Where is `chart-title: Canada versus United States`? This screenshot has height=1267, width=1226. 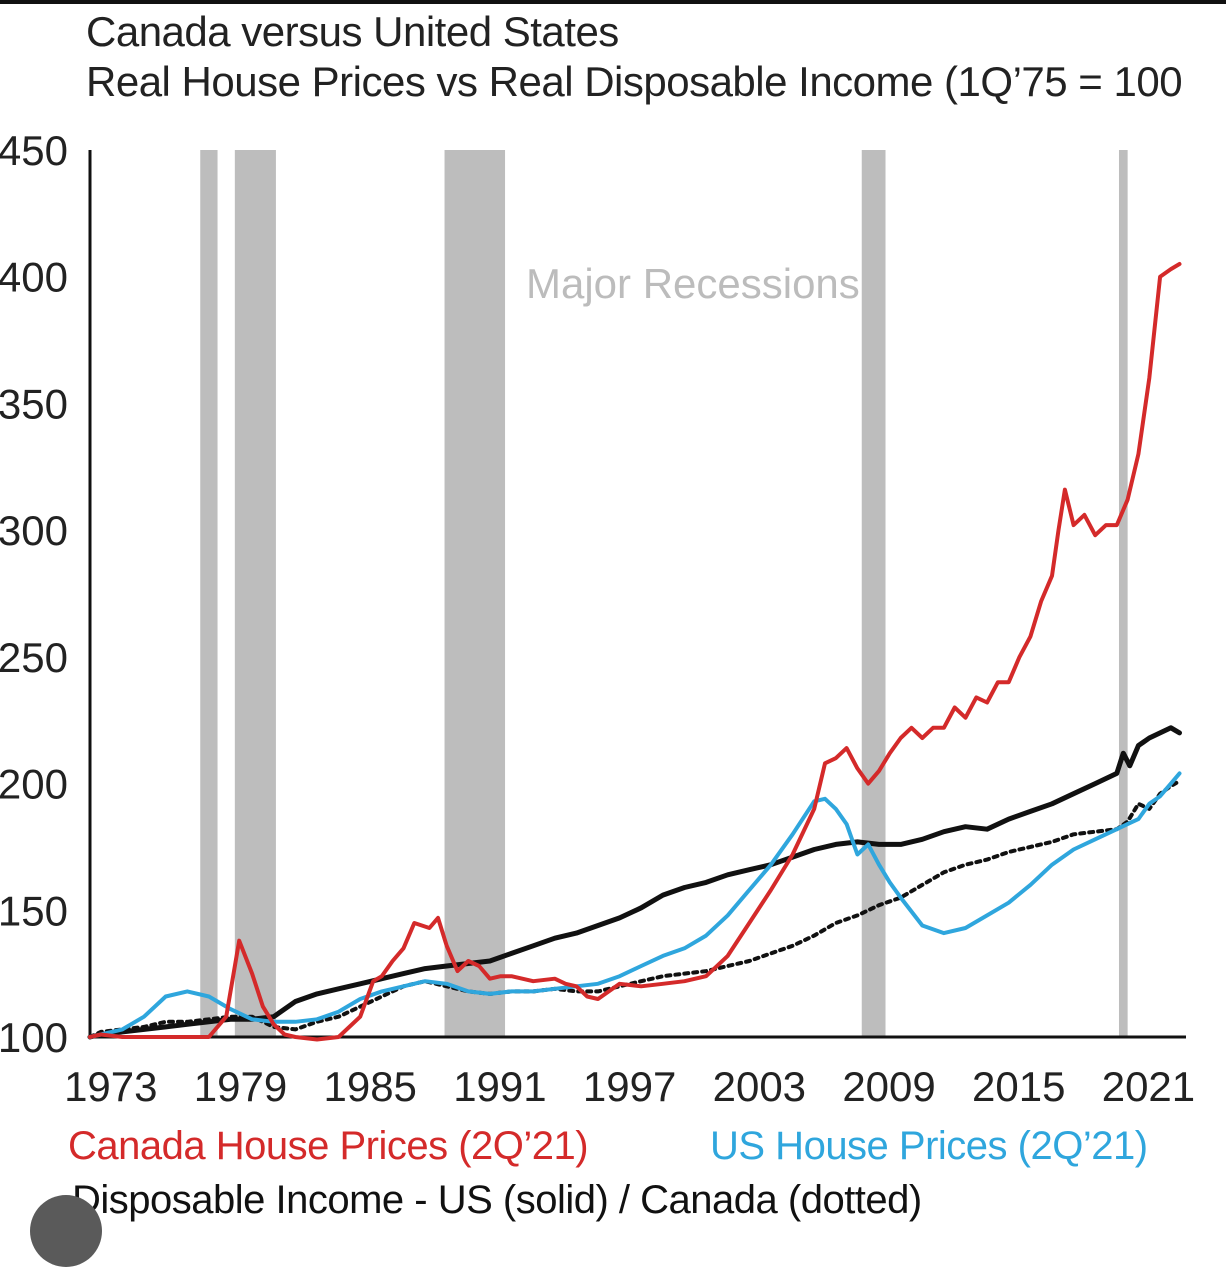
chart-title: Canada versus United States is located at coordinates (352, 31).